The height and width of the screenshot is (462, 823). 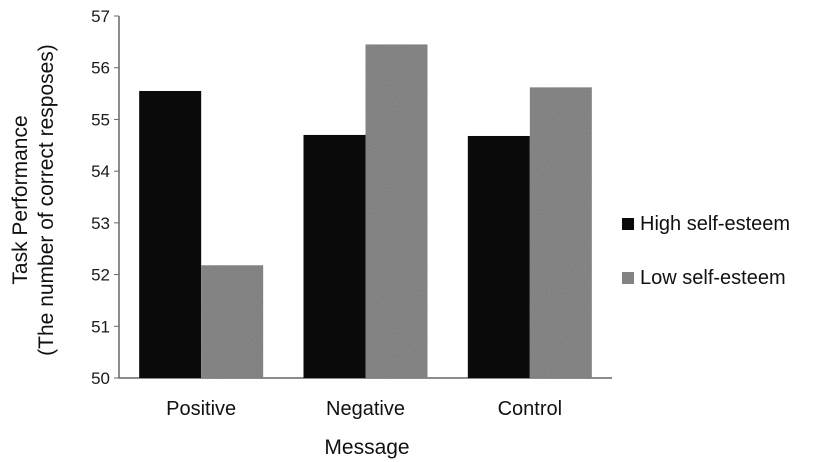 I want to click on legend-swatch-high, so click(x=628, y=224).